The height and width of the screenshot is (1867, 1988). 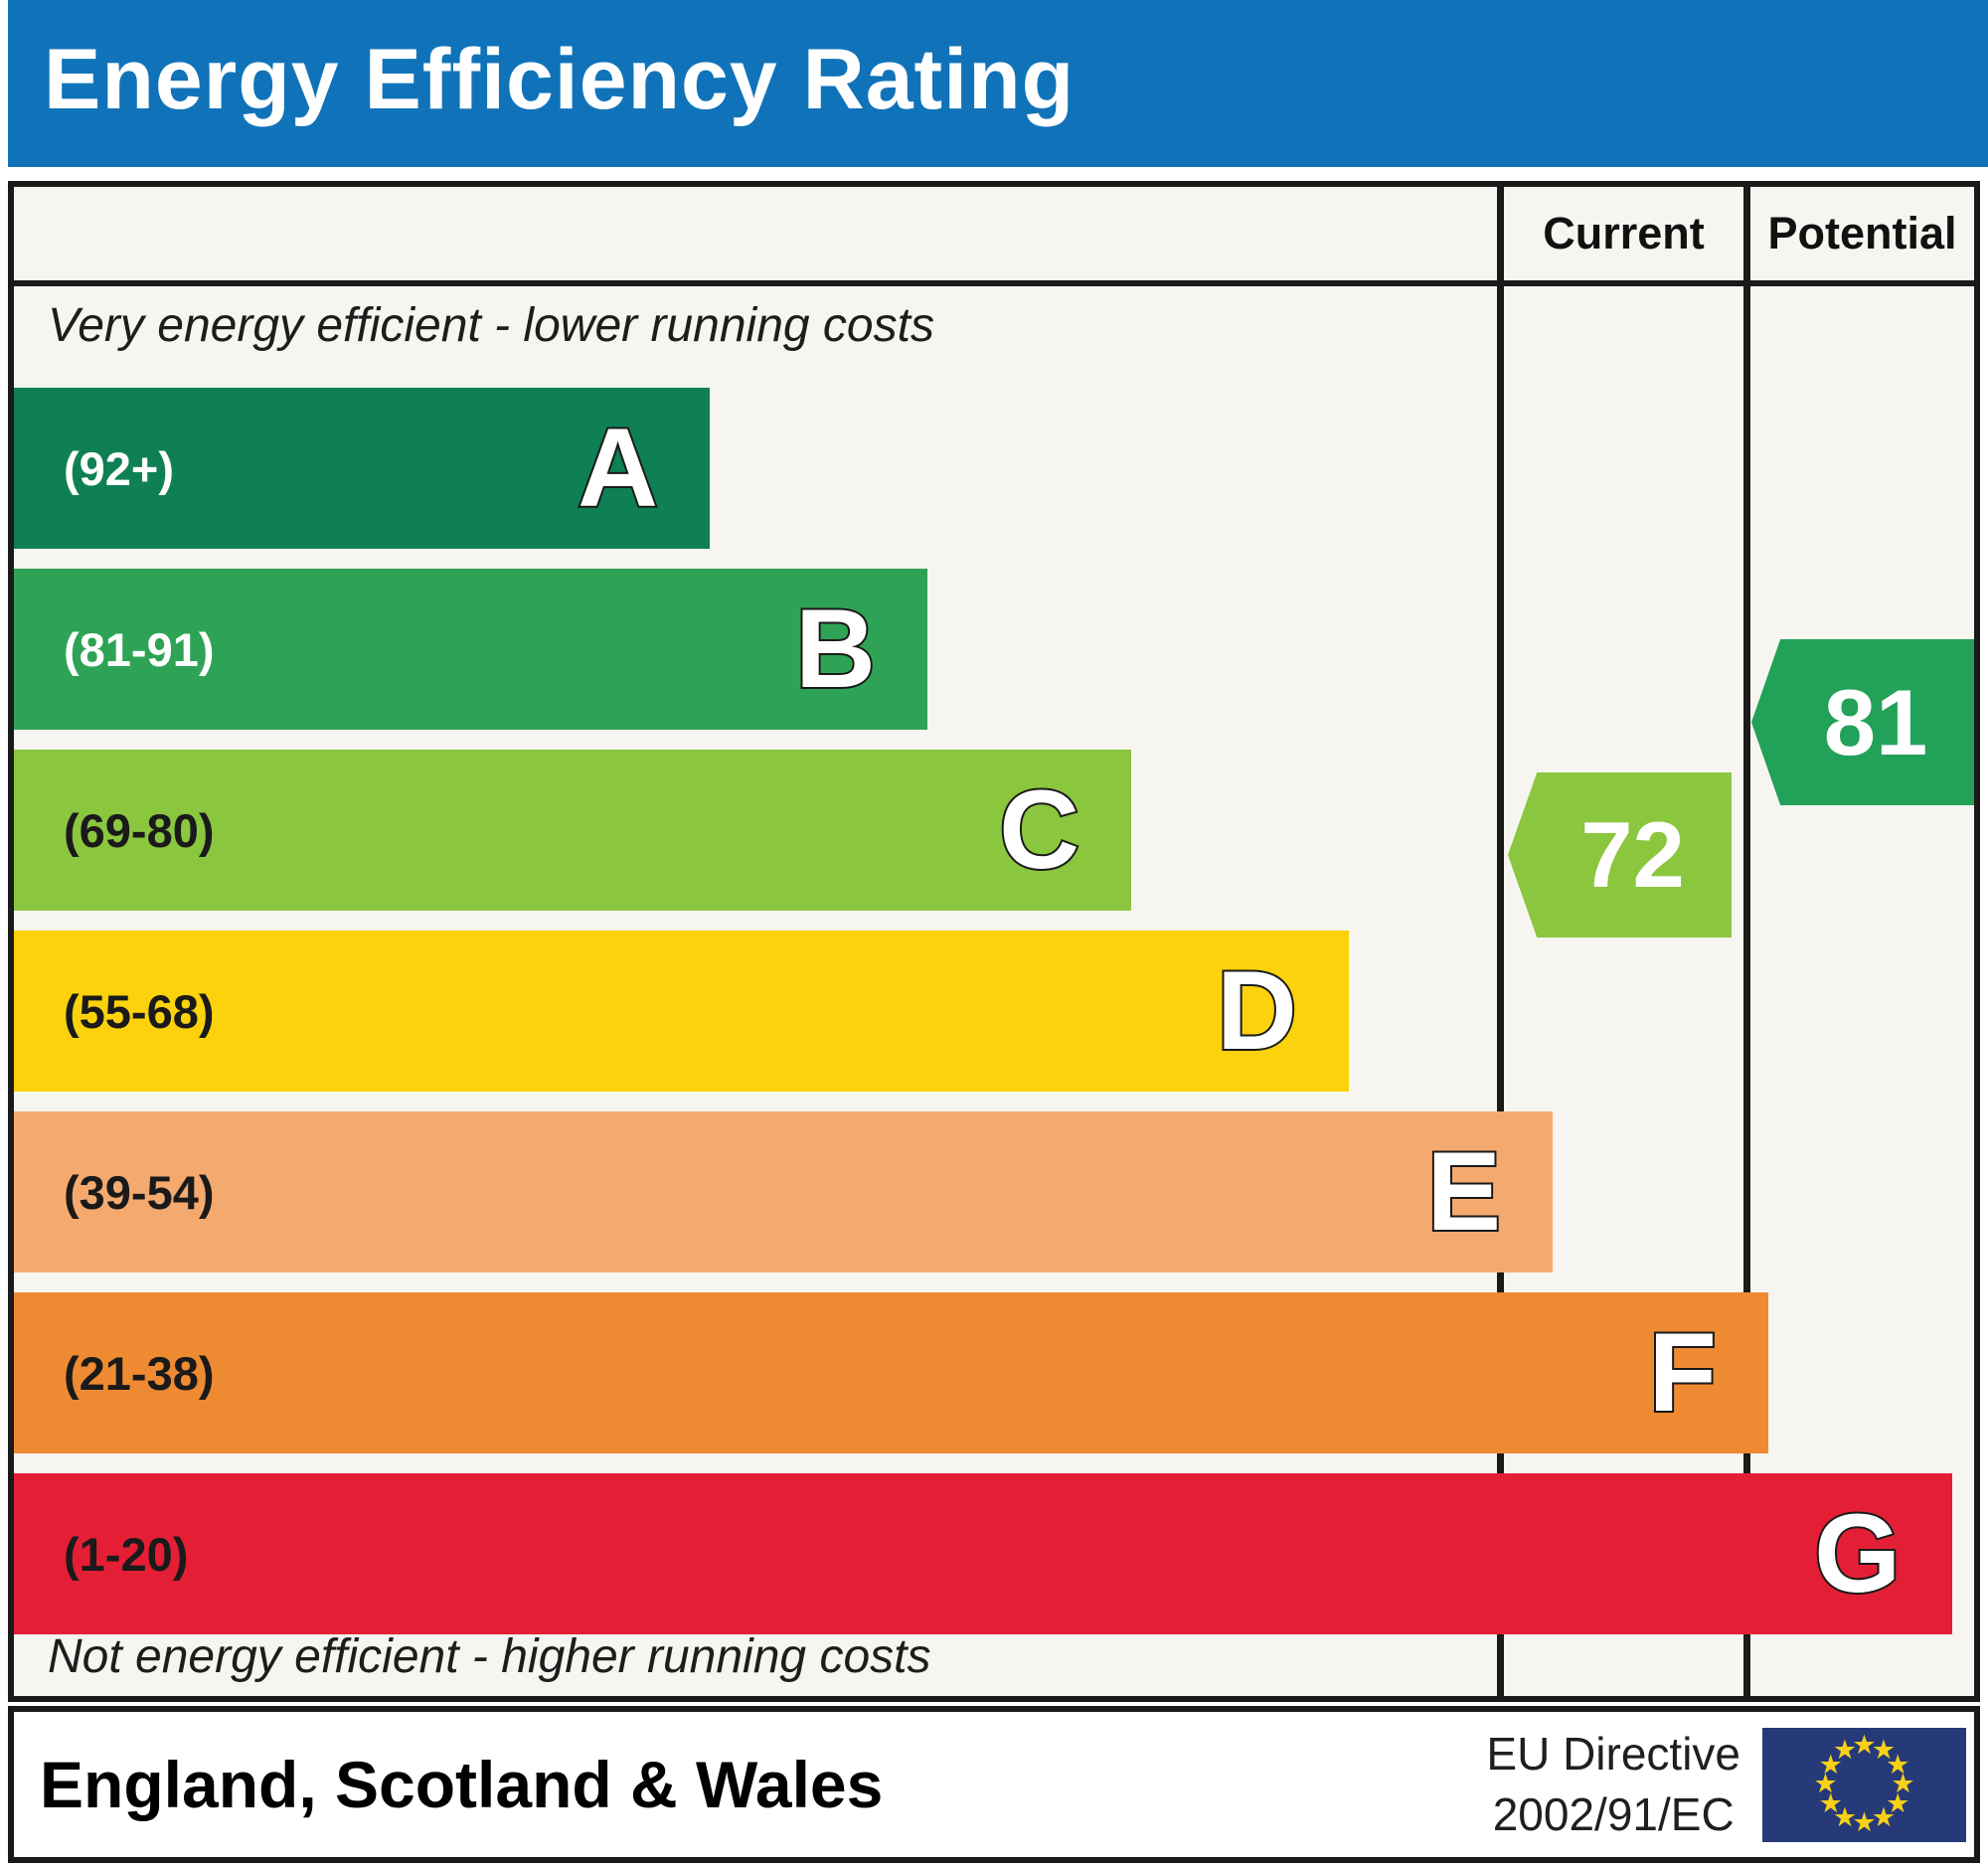 I want to click on band-d-letter: D, so click(x=1257, y=1010).